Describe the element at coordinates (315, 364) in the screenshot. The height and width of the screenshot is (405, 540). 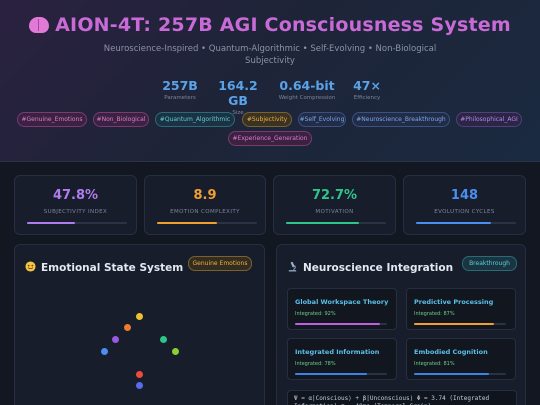
I see `neuro-item-desc: Integrated: 78%` at that location.